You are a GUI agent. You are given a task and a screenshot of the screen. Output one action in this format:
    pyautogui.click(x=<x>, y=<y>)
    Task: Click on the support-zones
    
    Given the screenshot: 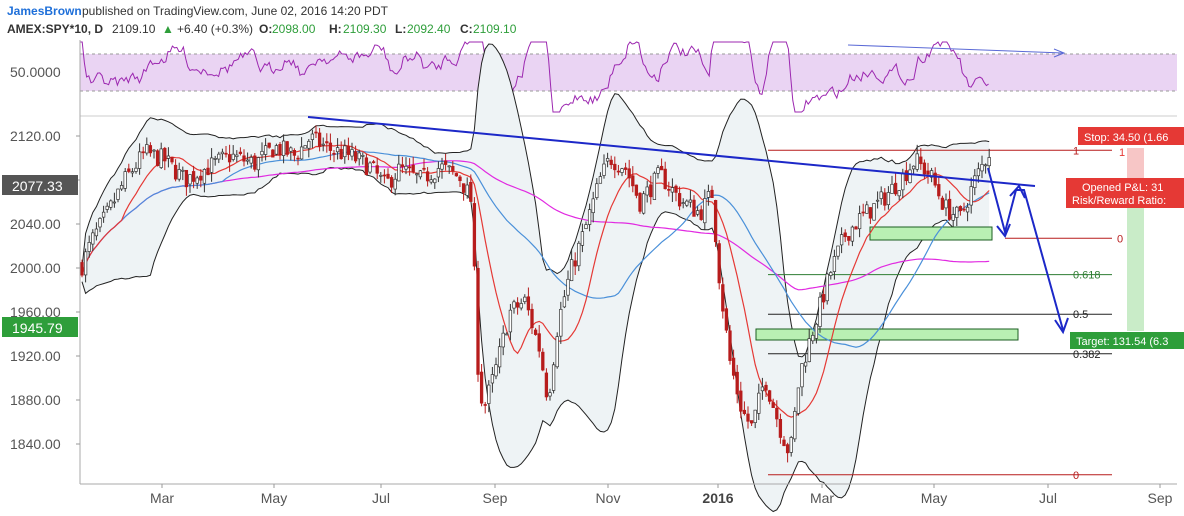 What is the action you would take?
    pyautogui.click(x=887, y=283)
    